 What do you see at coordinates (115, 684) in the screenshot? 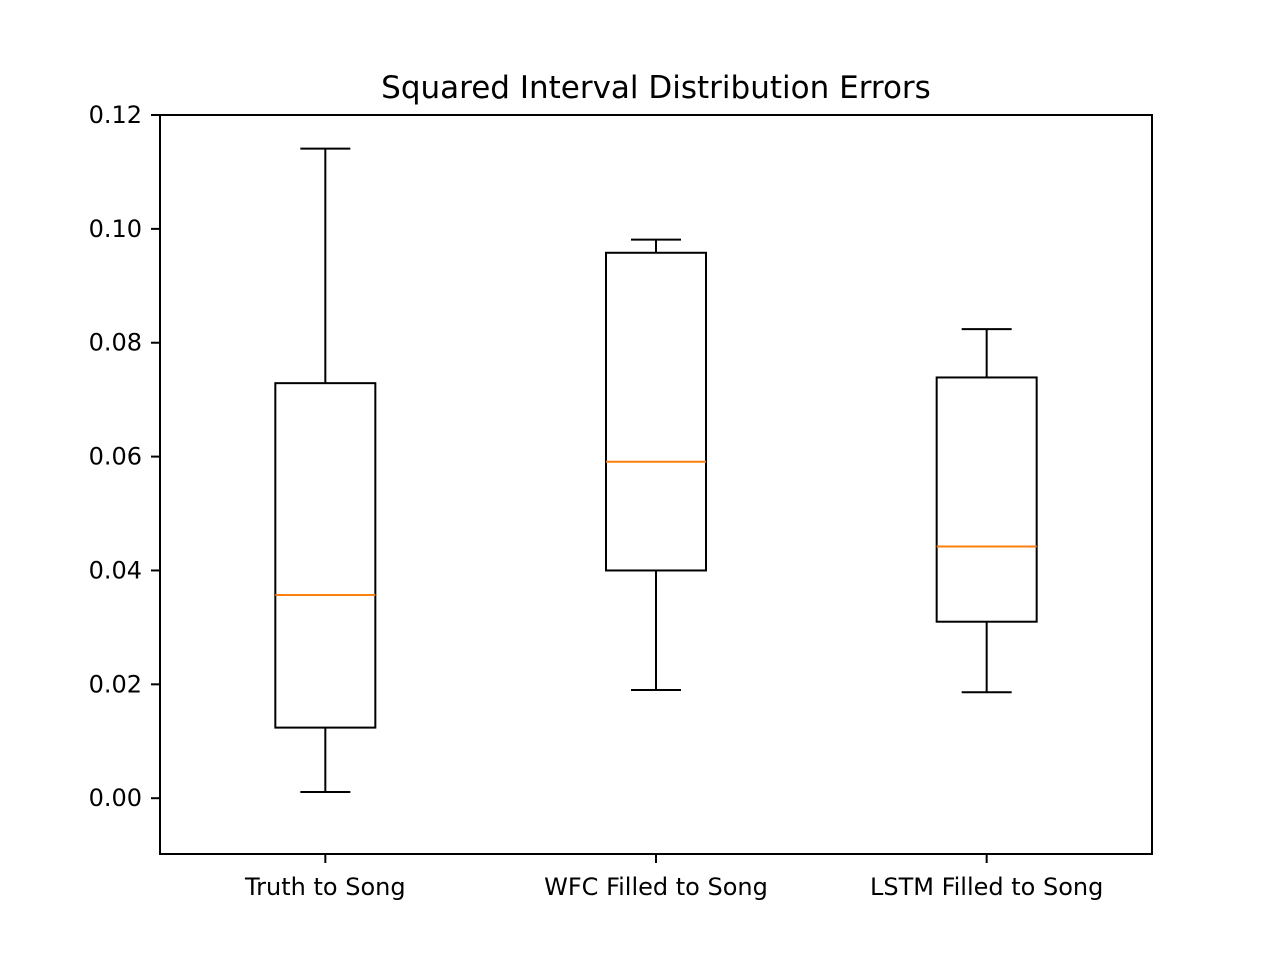
I see `y-tick-label: 0.02` at bounding box center [115, 684].